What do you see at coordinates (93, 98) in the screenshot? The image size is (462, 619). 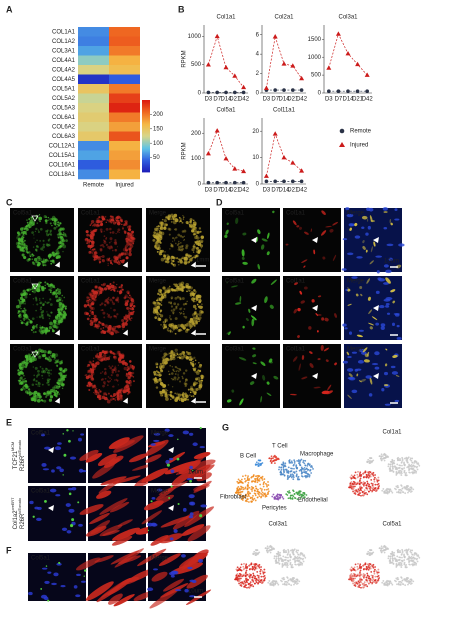 I see `heatmap-cell` at bounding box center [93, 98].